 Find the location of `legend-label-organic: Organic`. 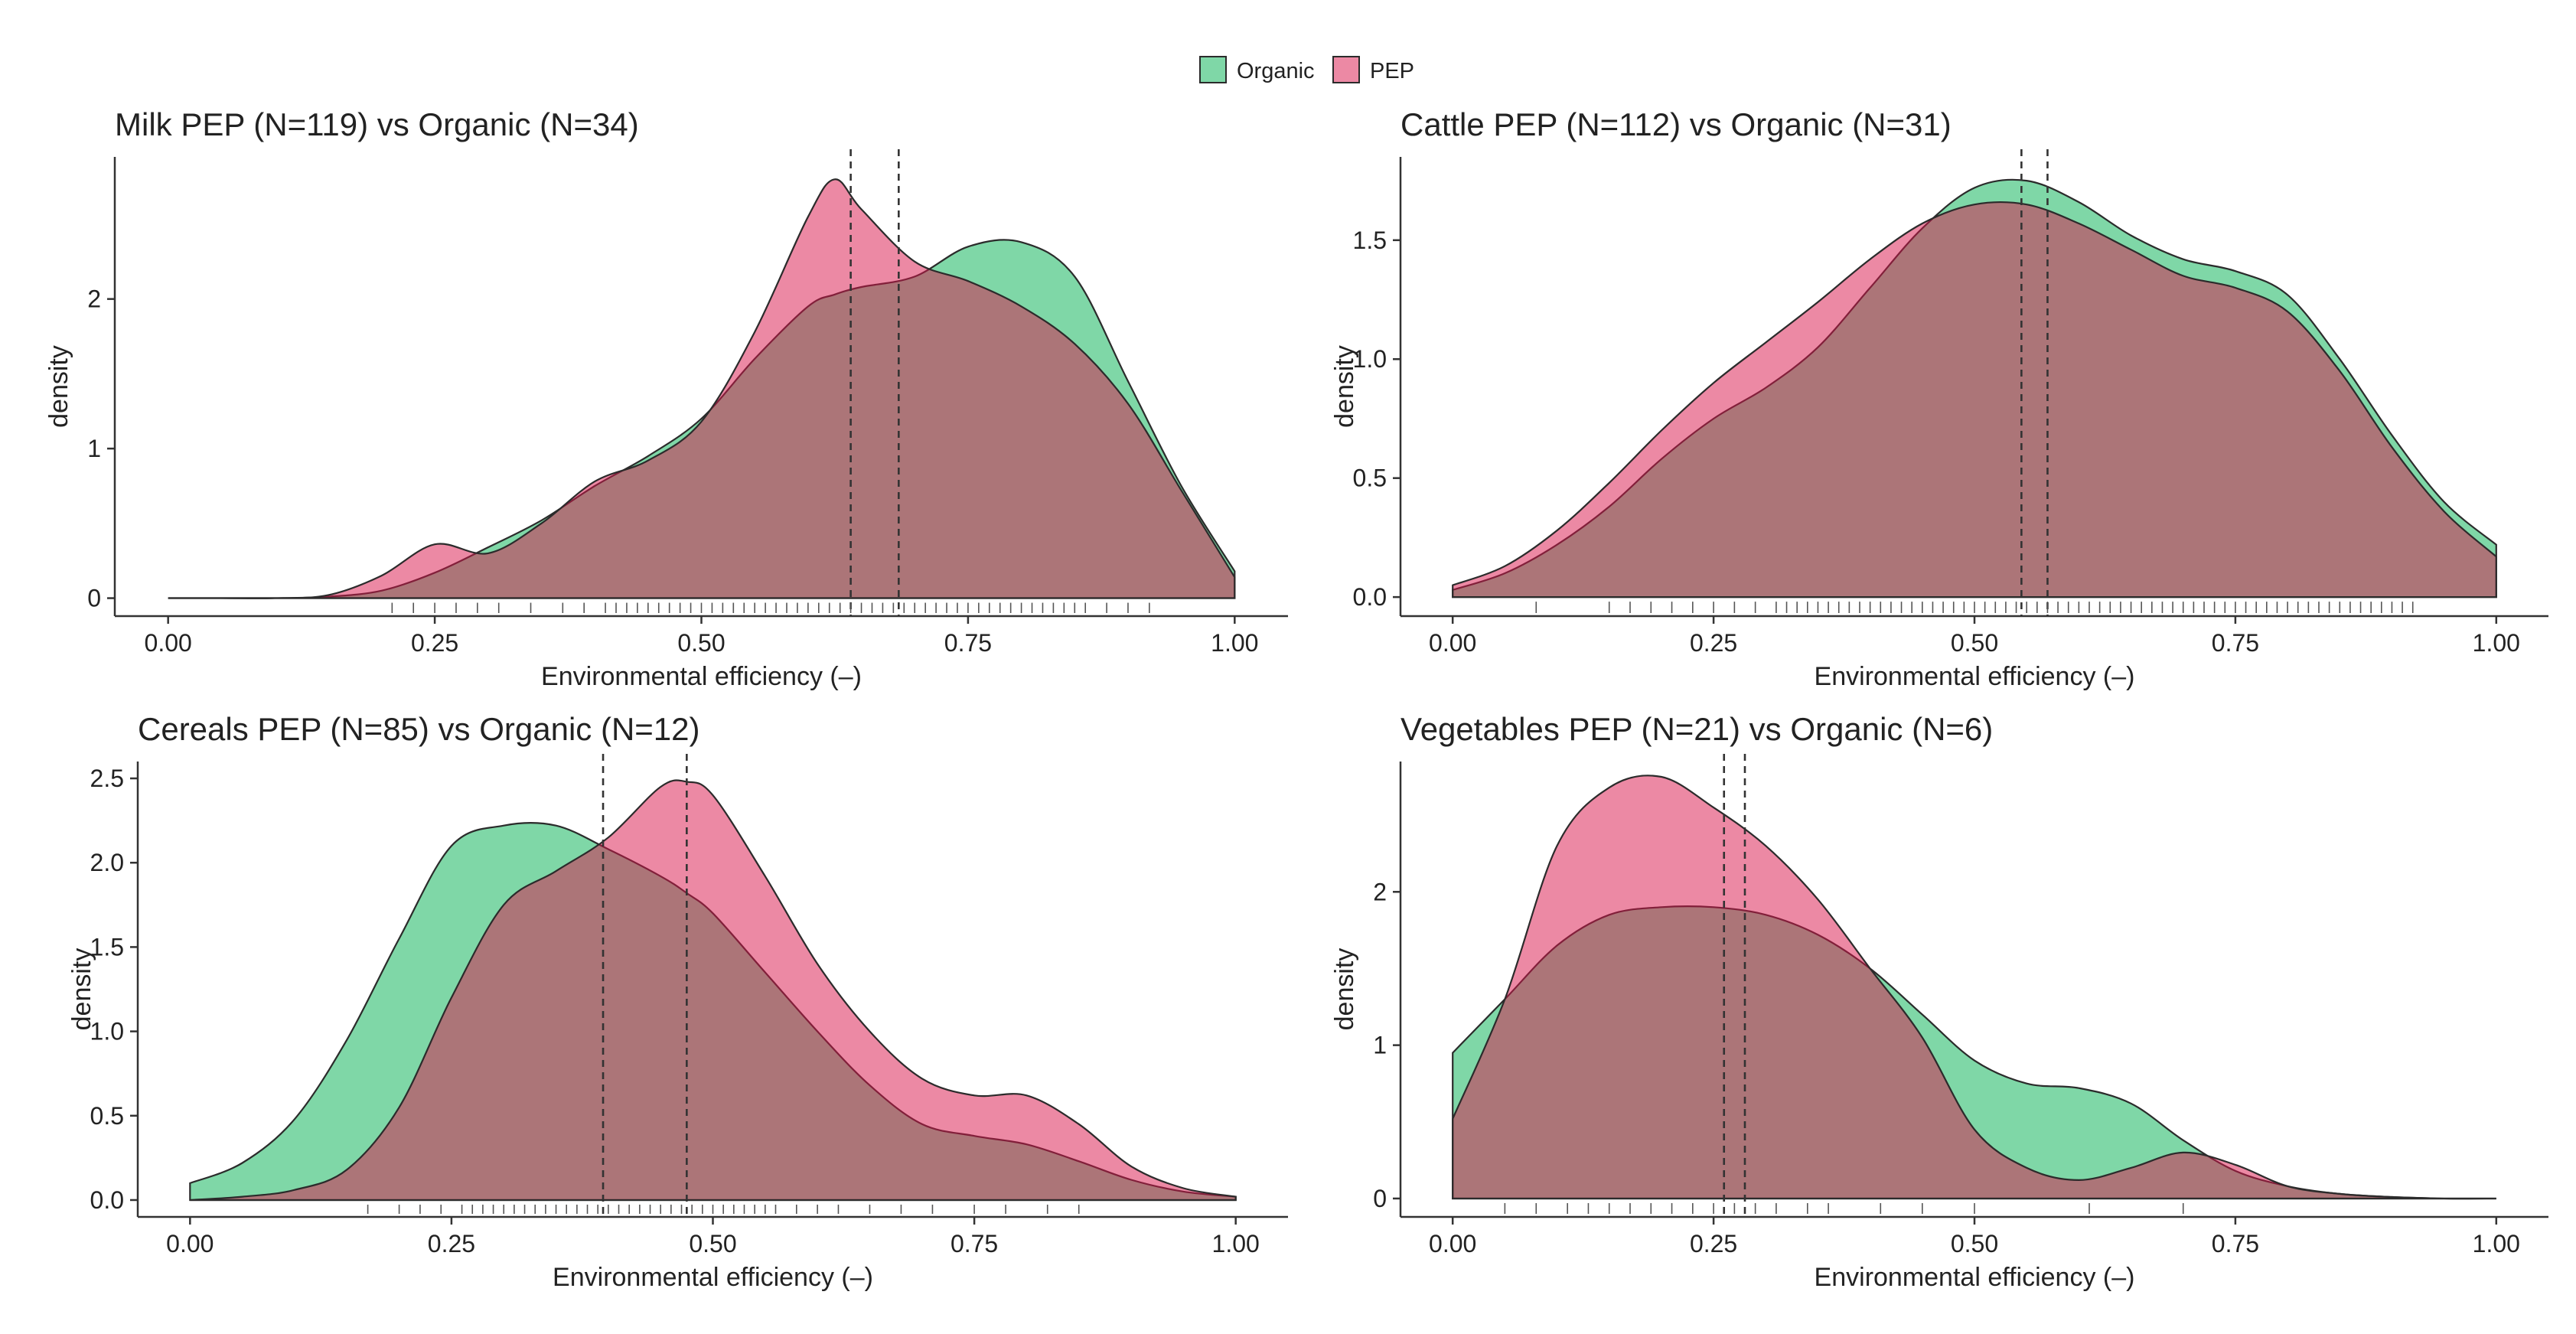

legend-label-organic: Organic is located at coordinates (1276, 71).